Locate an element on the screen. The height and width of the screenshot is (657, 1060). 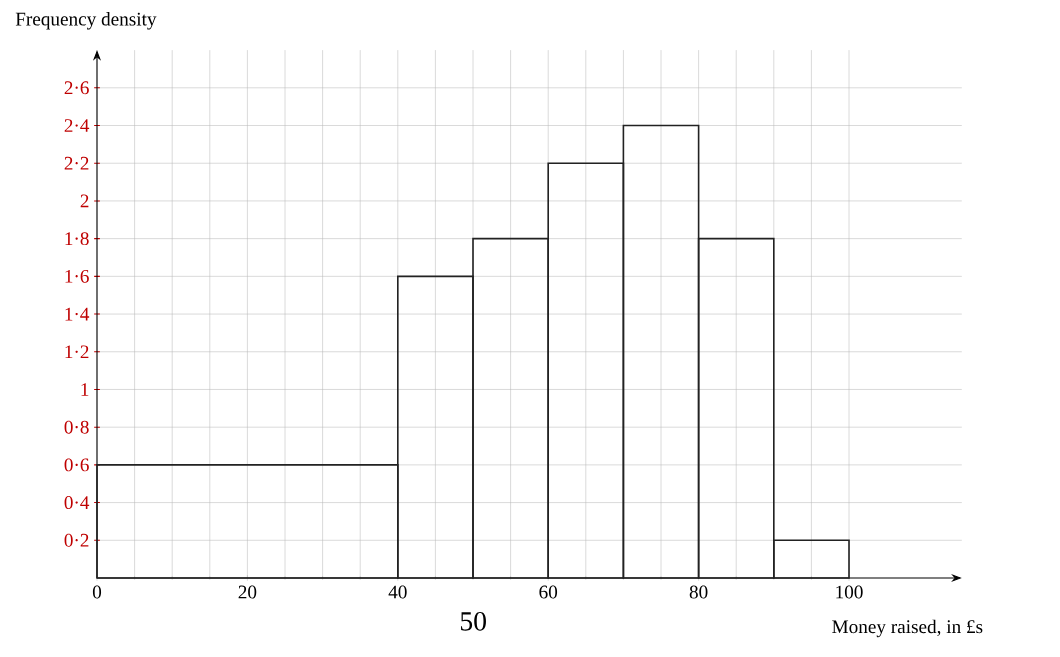
x-tick-label: 40 is located at coordinates (397, 592).